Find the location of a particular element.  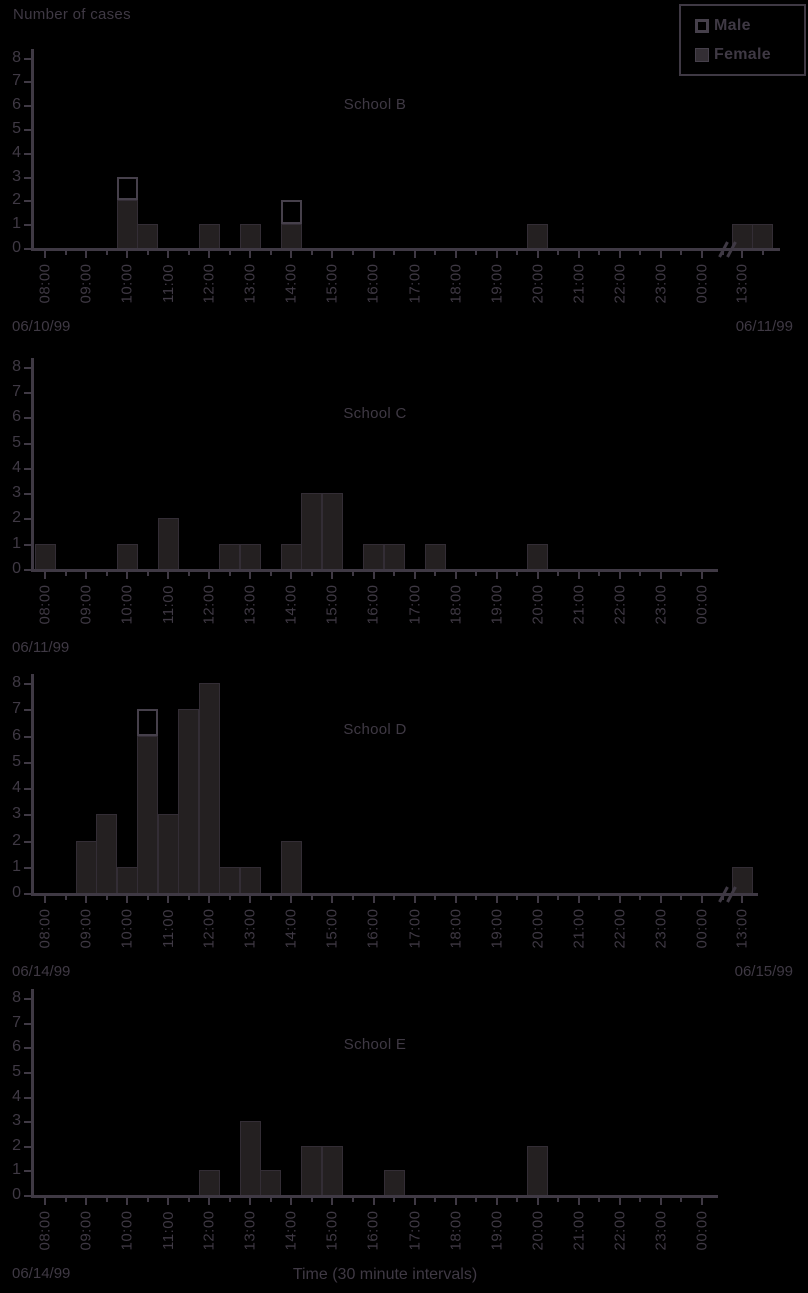

bar-female-16:30 is located at coordinates (394, 1183).